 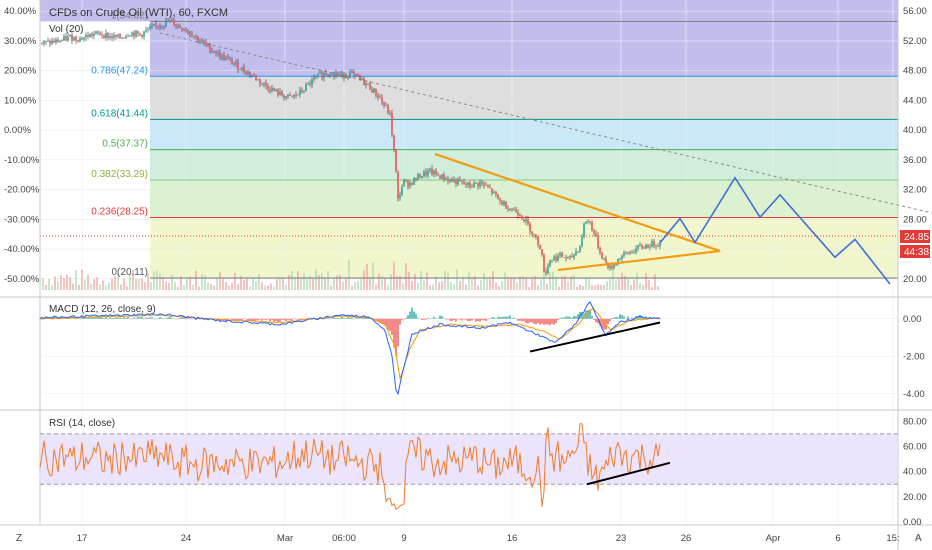 What do you see at coordinates (775, 230) in the screenshot?
I see `projection-path` at bounding box center [775, 230].